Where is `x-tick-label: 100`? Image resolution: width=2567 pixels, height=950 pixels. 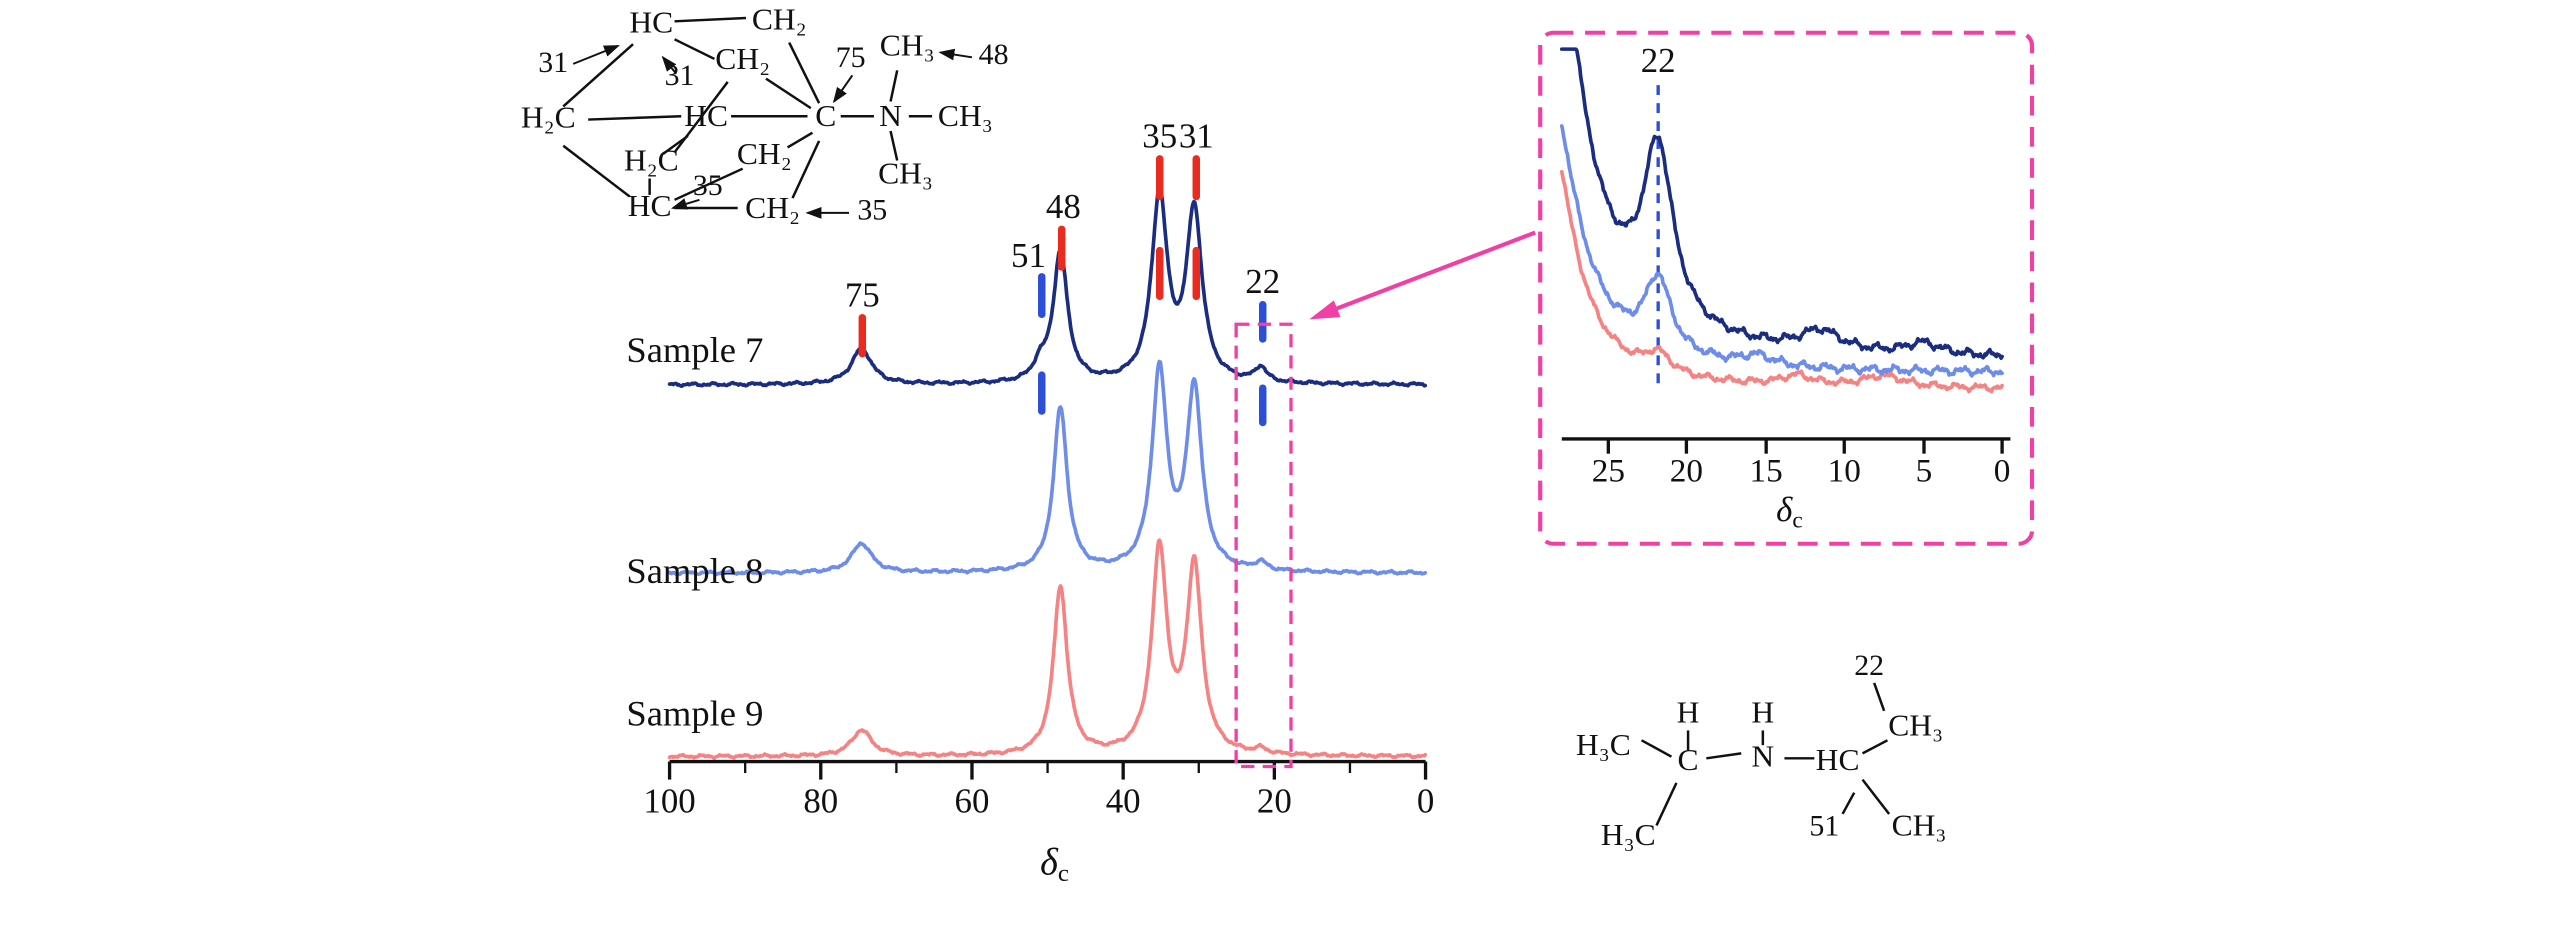
x-tick-label: 100 is located at coordinates (669, 802).